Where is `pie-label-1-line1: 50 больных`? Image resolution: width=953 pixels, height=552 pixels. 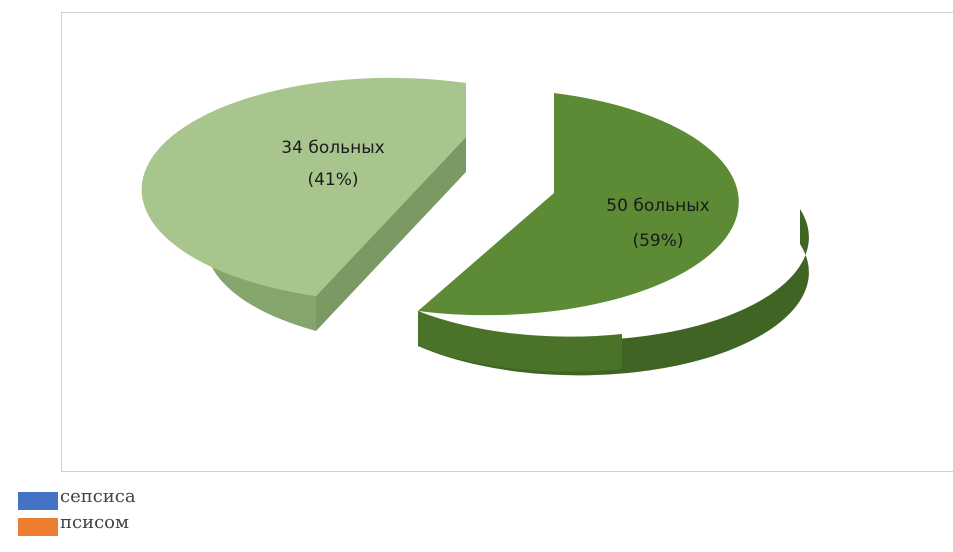 pie-label-1-line1: 50 больных is located at coordinates (657, 206).